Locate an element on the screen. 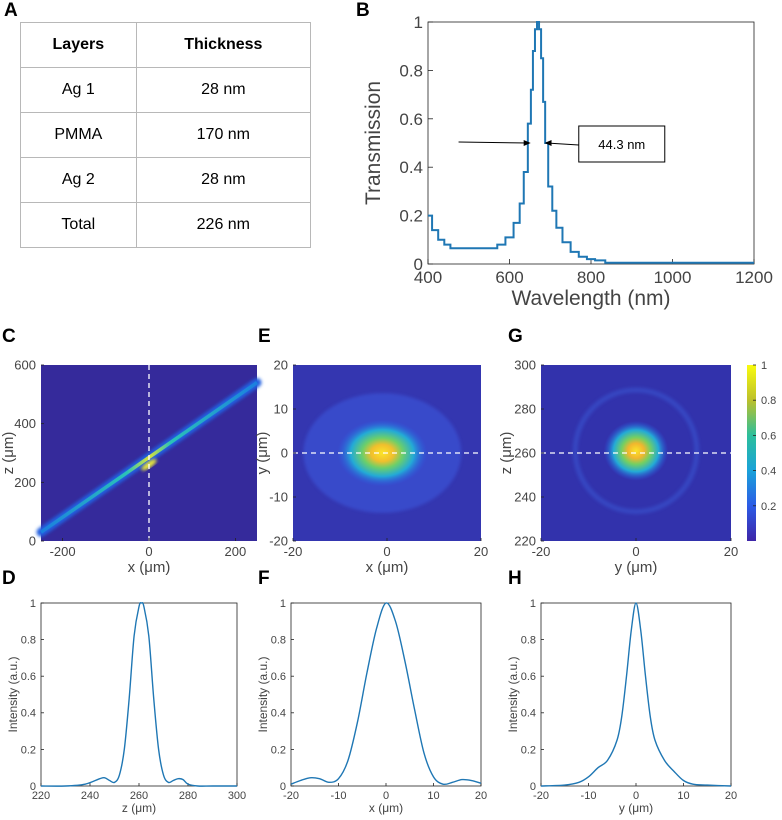 This screenshot has height=820, width=782. x-tick-label: -10 is located at coordinates (339, 796).